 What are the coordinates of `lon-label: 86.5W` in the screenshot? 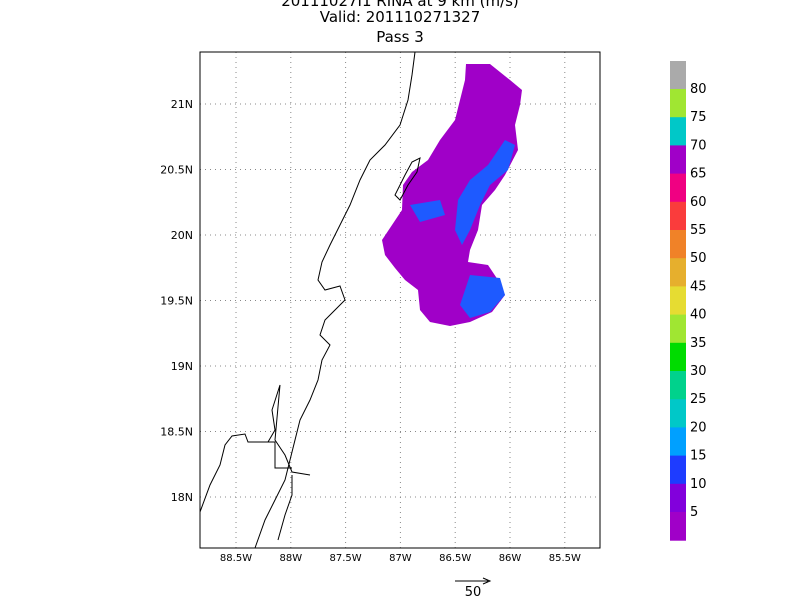 It's located at (455, 558).